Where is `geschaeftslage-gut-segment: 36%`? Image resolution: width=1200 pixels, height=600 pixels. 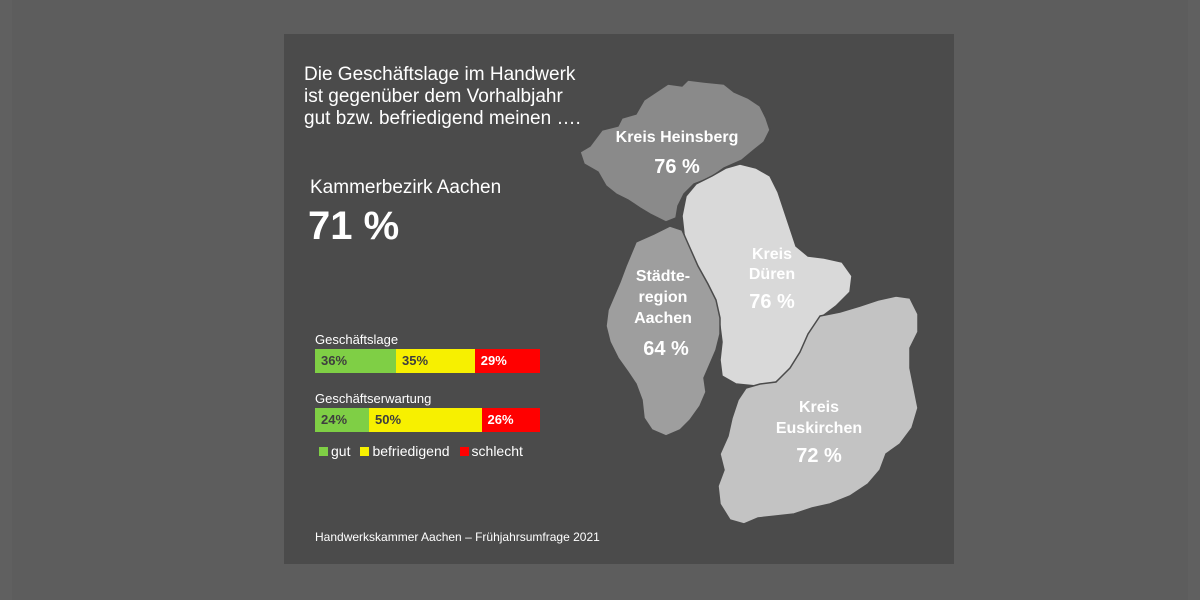 geschaeftslage-gut-segment: 36% is located at coordinates (355, 361).